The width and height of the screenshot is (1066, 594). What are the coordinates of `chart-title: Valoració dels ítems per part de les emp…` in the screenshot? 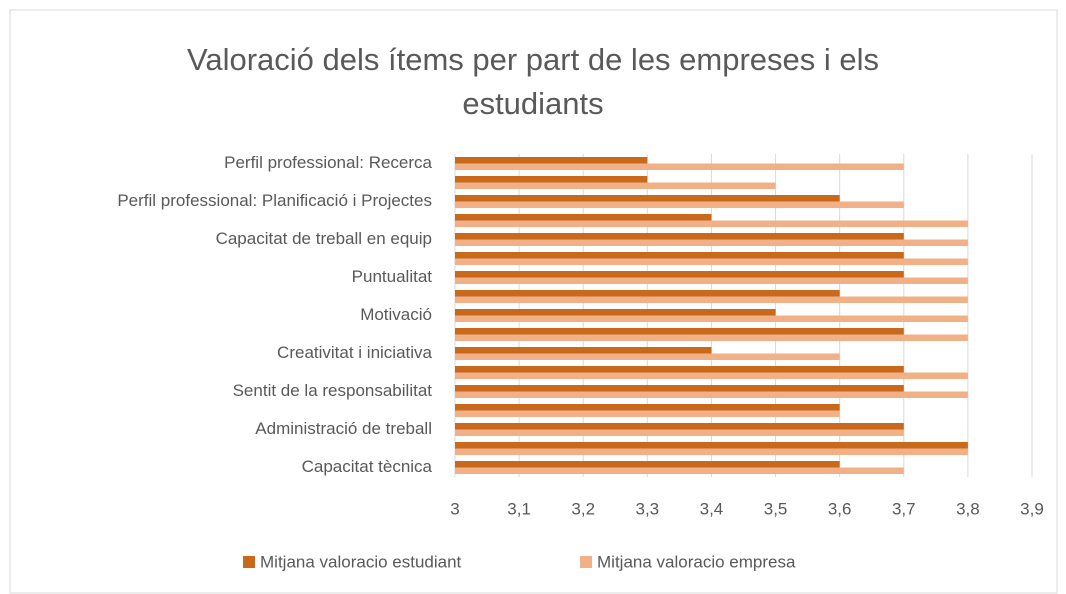 It's located at (533, 81).